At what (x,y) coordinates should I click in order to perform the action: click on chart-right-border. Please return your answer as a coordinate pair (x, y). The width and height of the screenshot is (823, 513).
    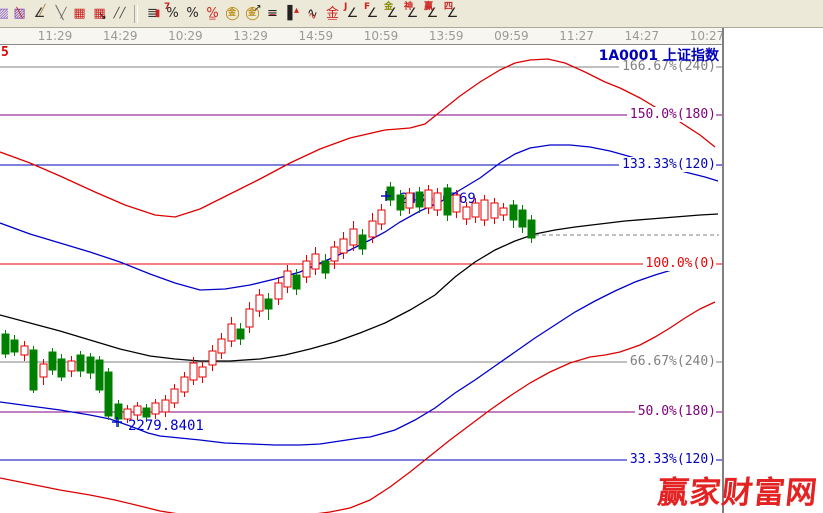
    Looking at the image, I should click on (723, 270).